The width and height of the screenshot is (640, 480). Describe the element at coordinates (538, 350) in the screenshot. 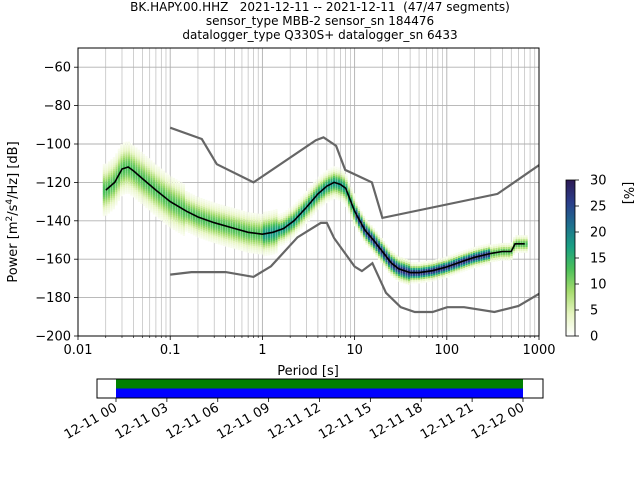

I see `x-tick-label: 1000` at that location.